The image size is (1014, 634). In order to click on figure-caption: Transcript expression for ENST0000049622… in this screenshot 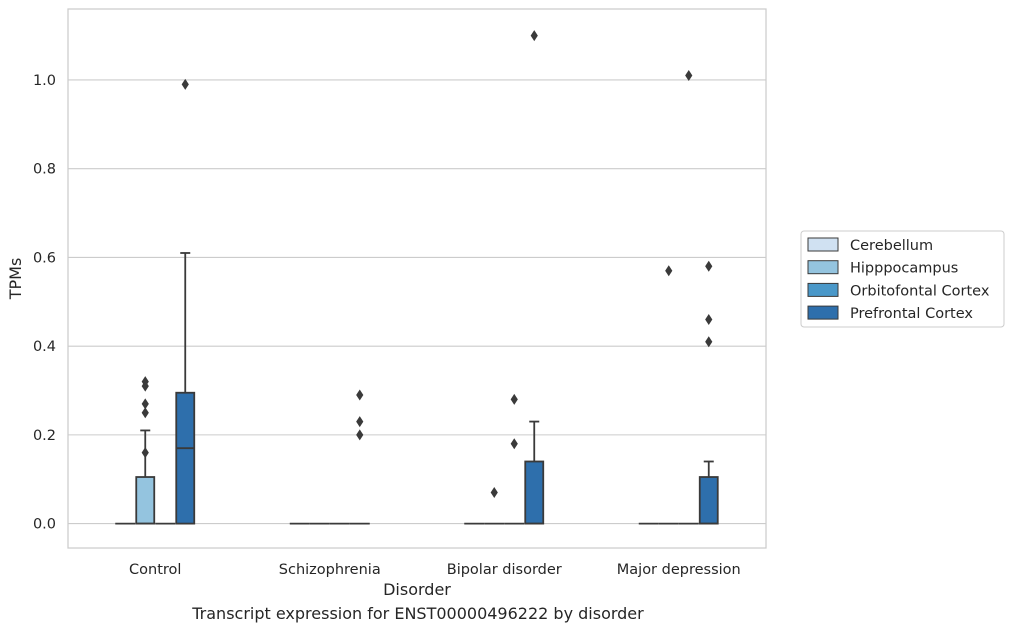, I will do `click(418, 613)`.